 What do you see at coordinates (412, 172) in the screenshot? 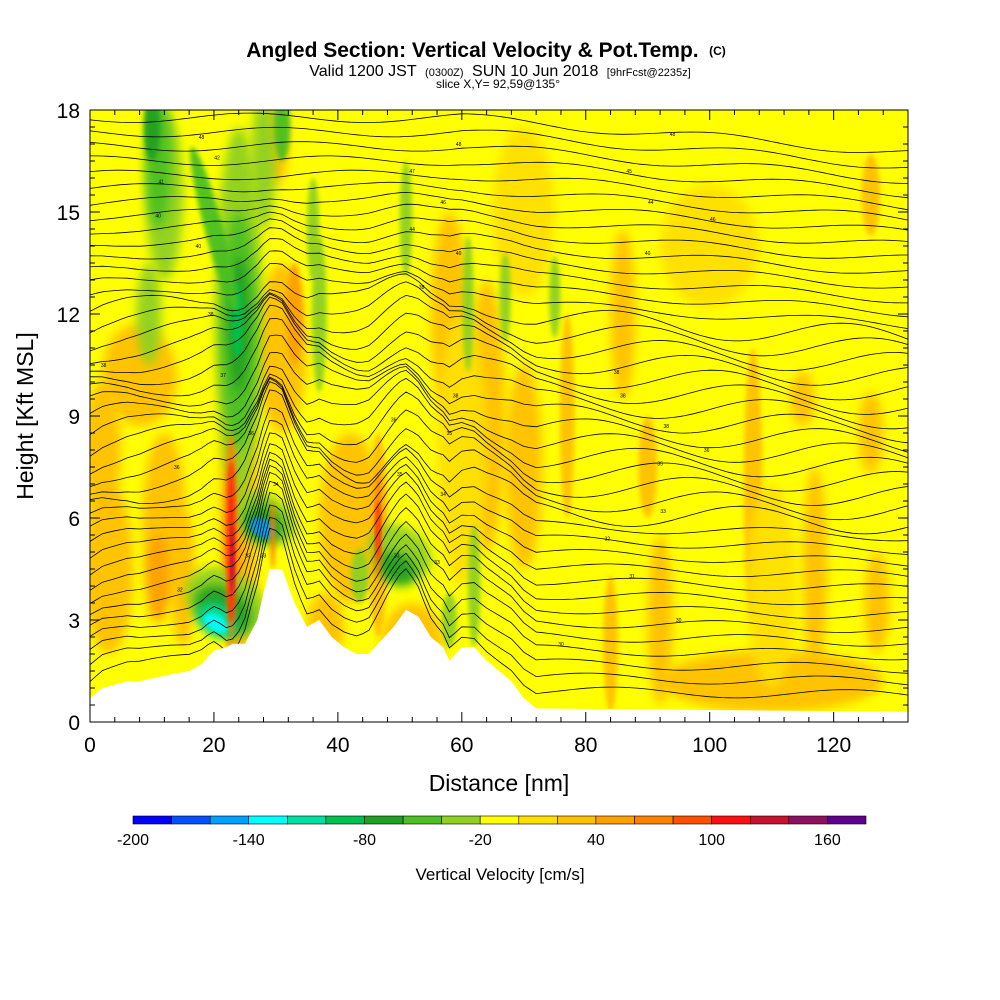
I see `theta-contour-label: 47` at bounding box center [412, 172].